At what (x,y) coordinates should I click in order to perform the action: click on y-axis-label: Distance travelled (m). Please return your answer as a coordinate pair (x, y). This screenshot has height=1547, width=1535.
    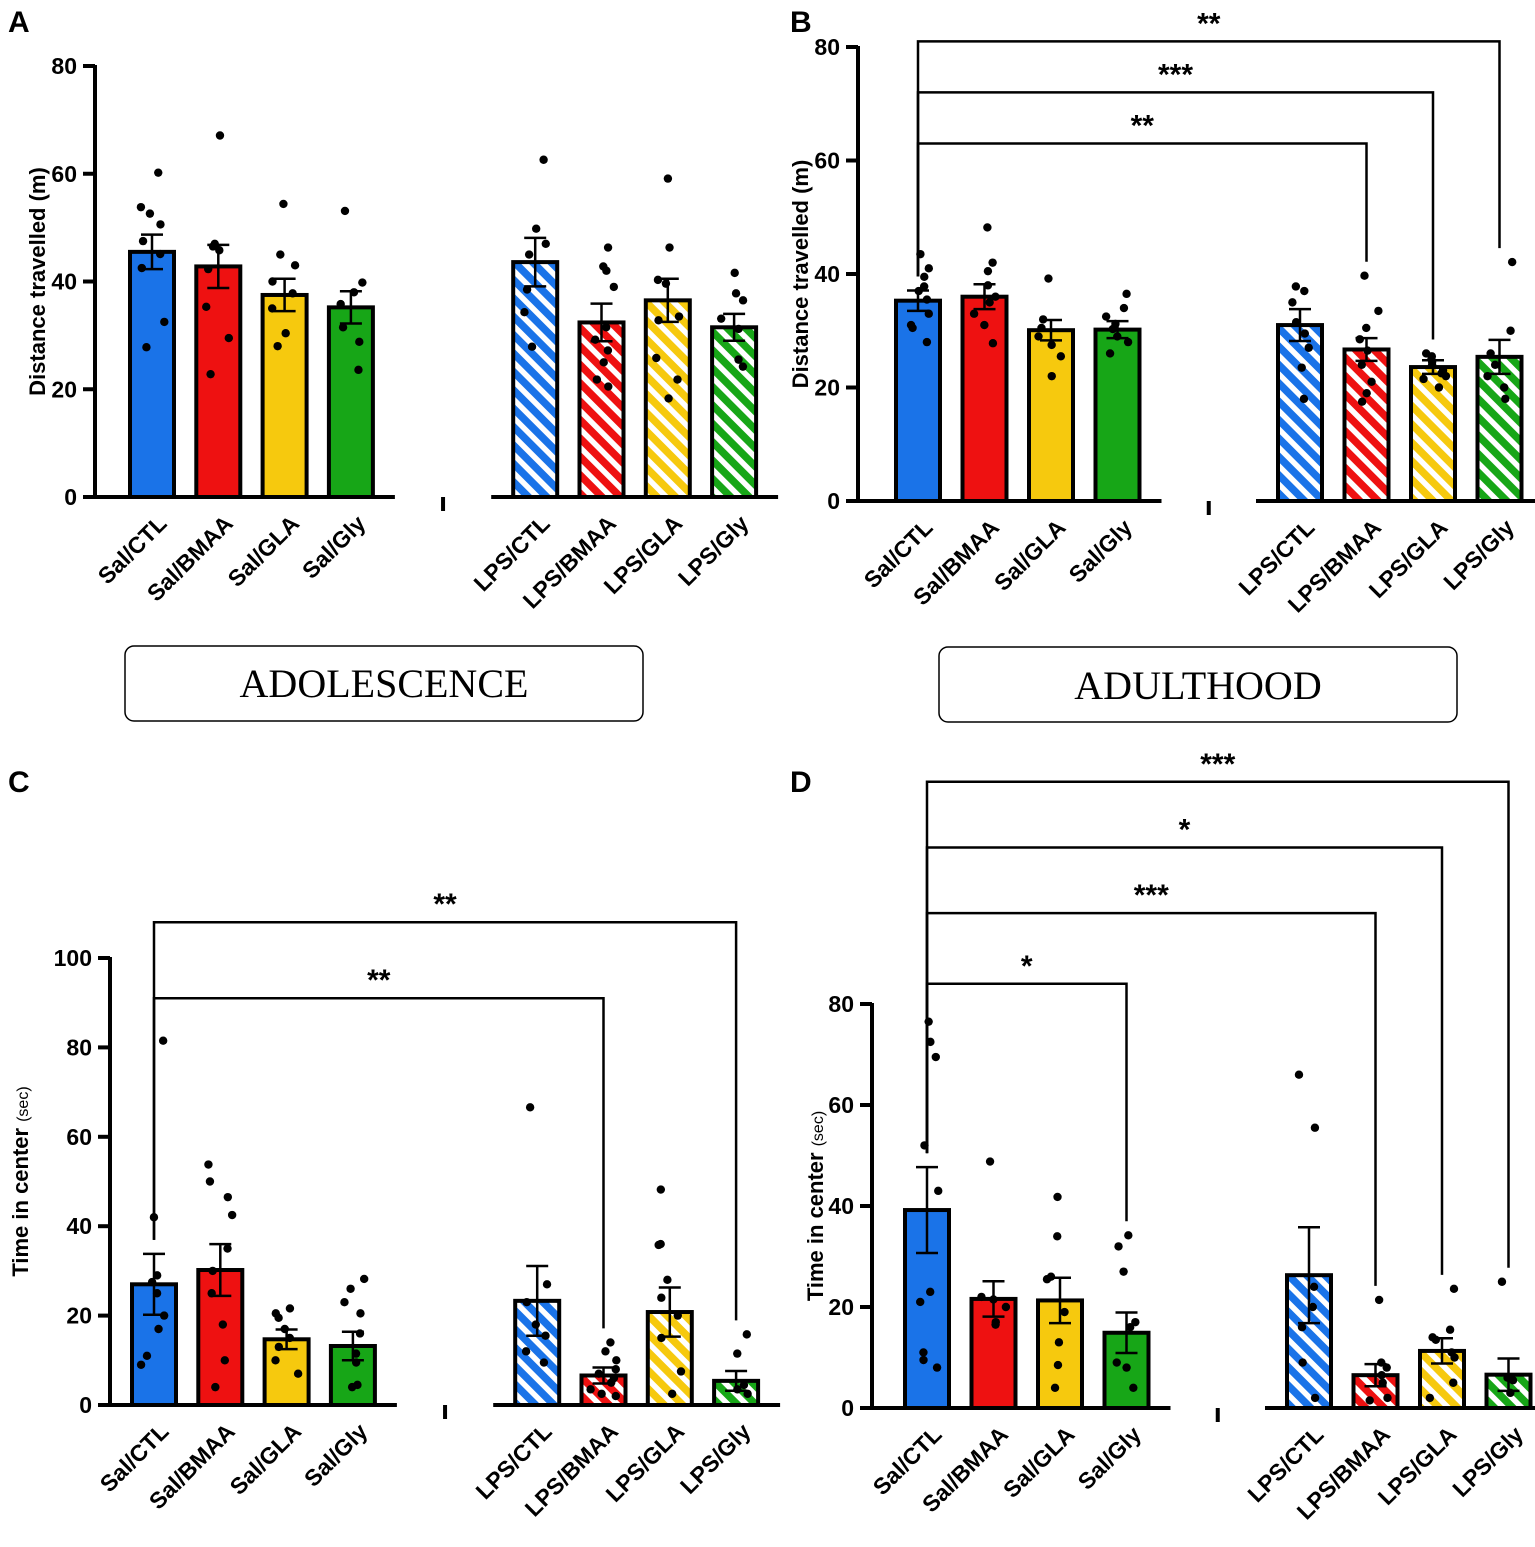
    Looking at the image, I should click on (37, 281).